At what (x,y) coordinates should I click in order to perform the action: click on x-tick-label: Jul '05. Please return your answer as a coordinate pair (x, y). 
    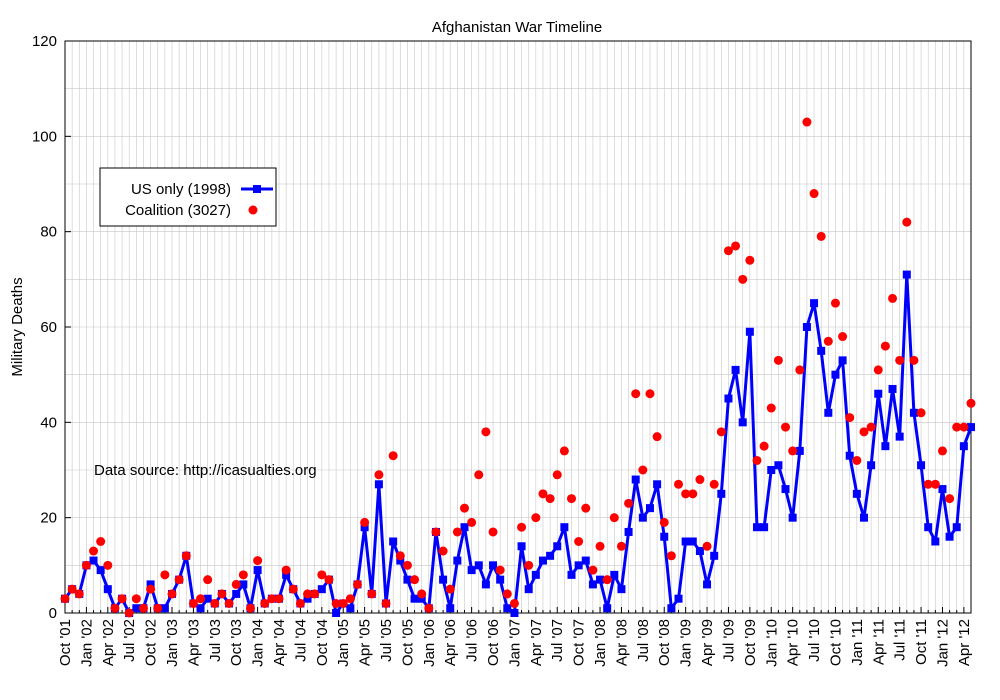
    Looking at the image, I should click on (386, 640).